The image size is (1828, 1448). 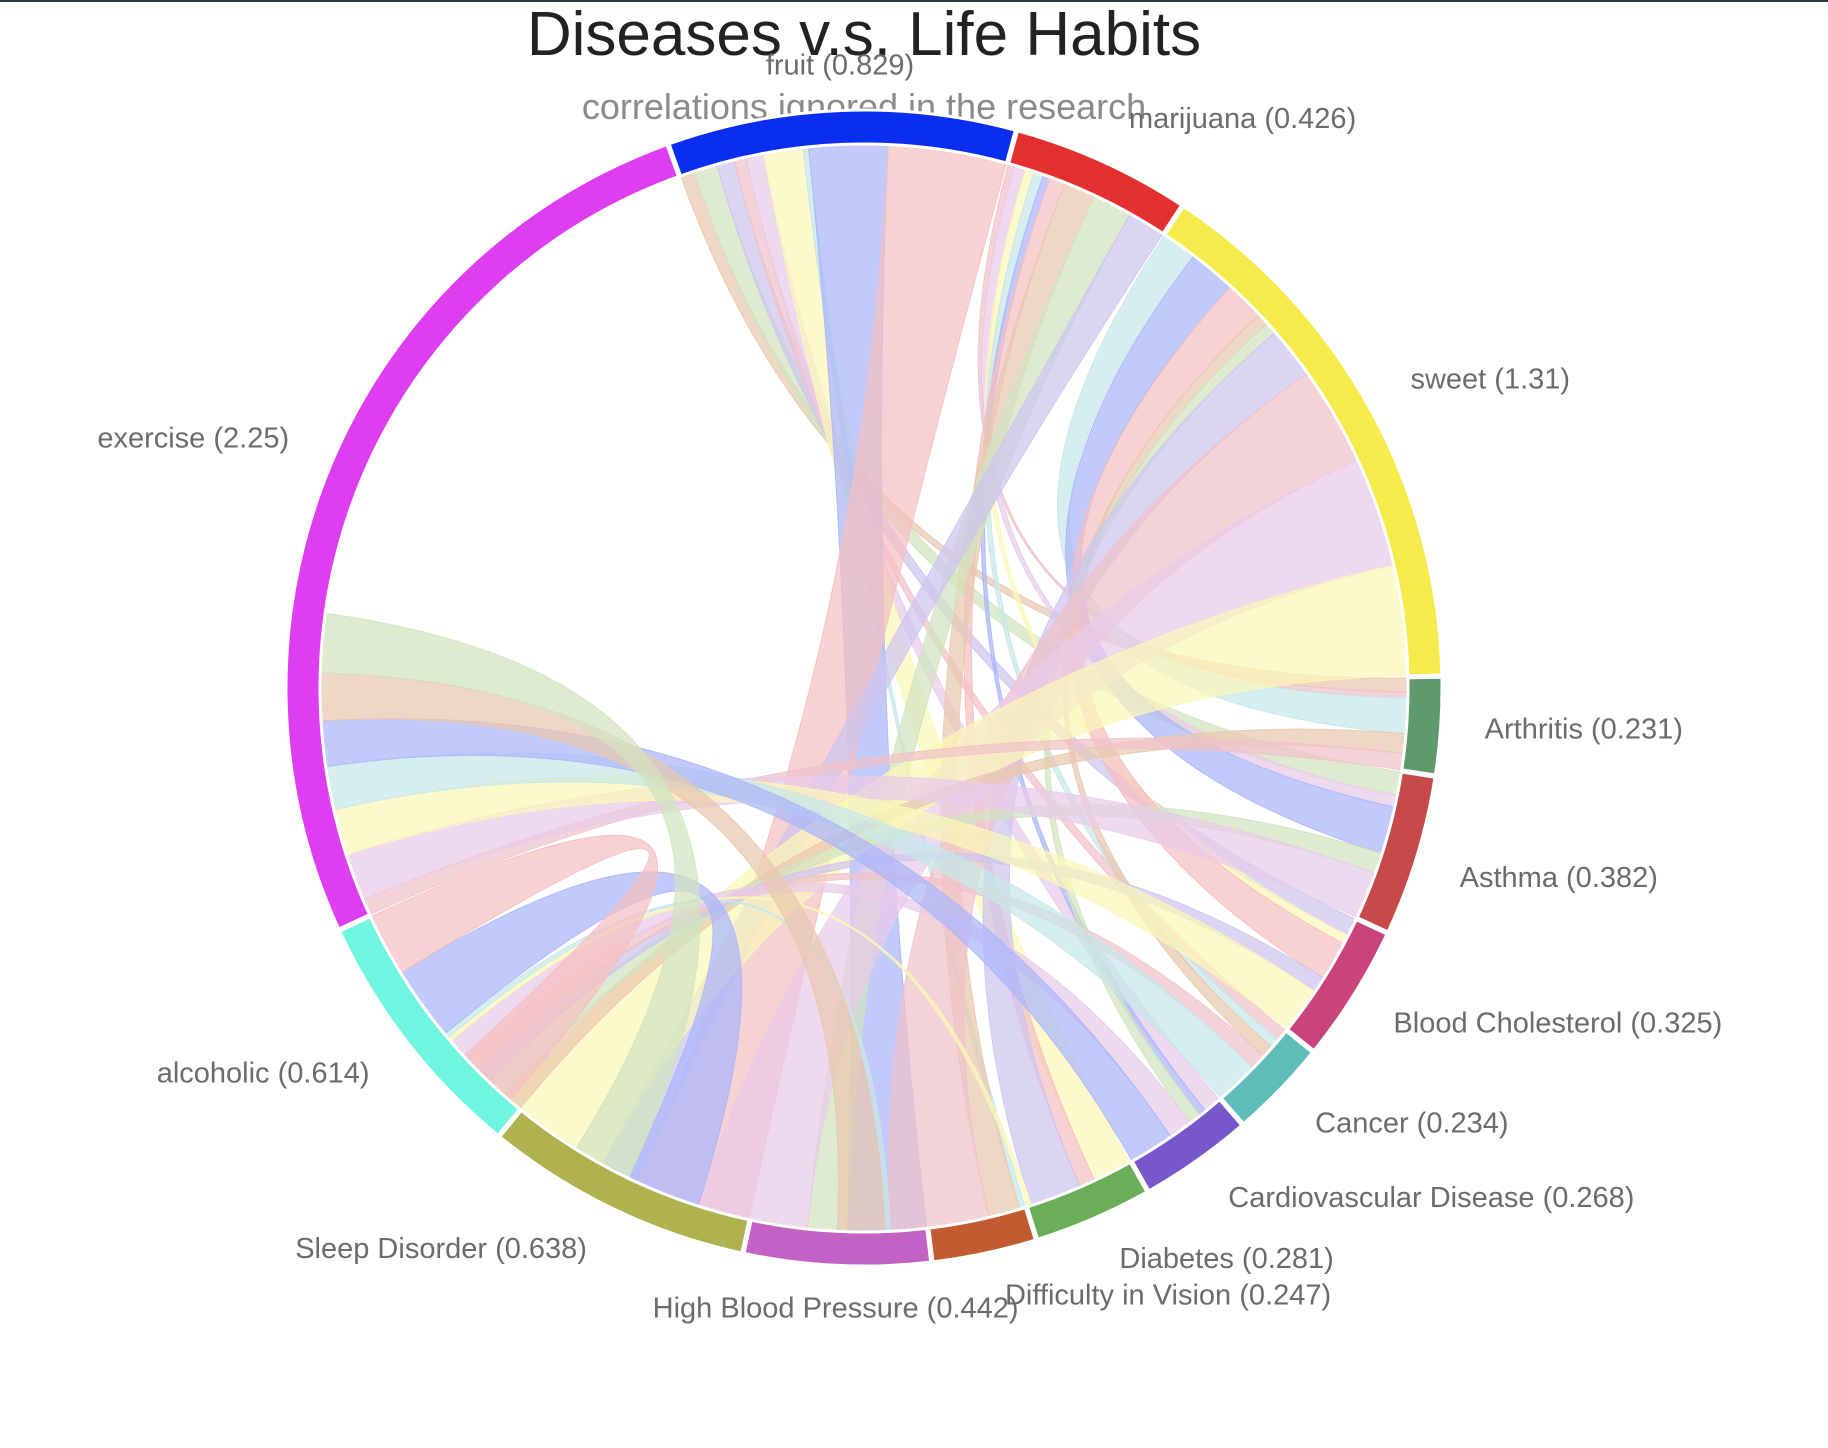 I want to click on label-cancer: Cancer (0.234), so click(x=1411, y=1124).